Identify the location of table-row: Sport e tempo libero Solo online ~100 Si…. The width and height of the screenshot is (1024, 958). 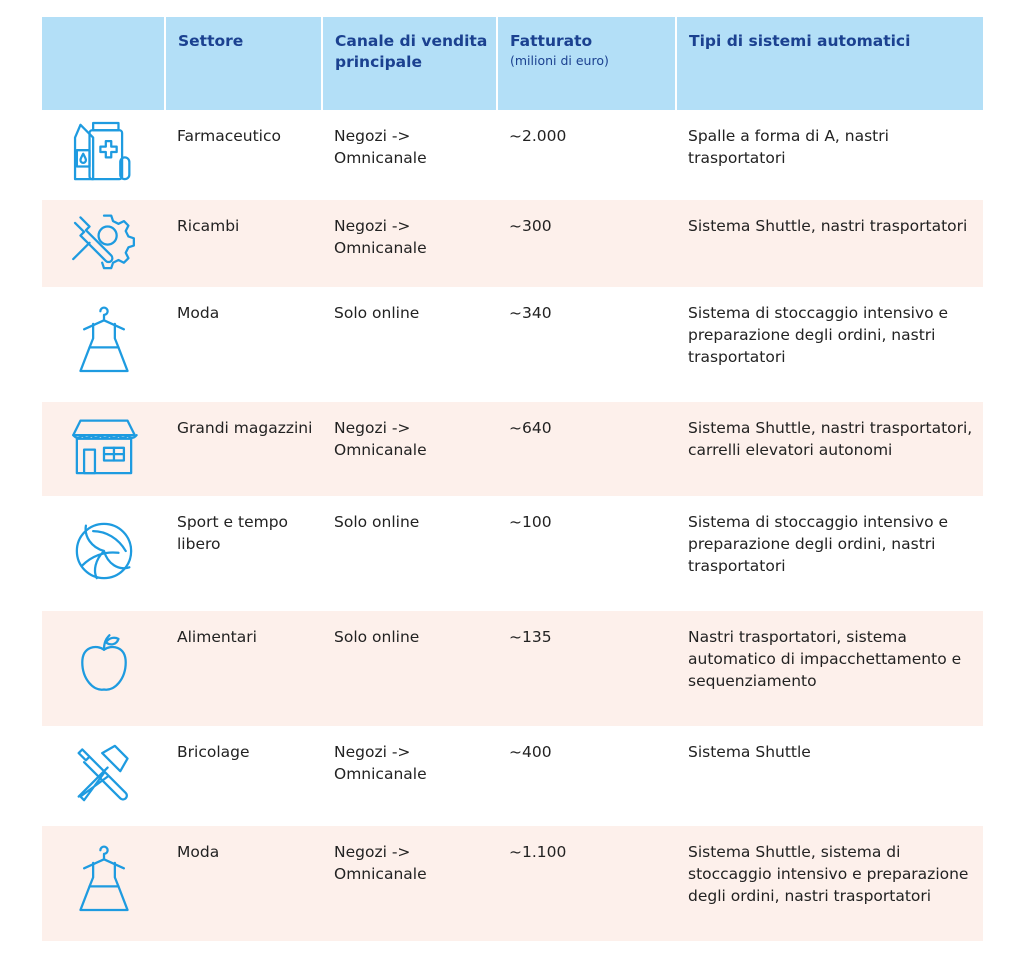
(512, 553).